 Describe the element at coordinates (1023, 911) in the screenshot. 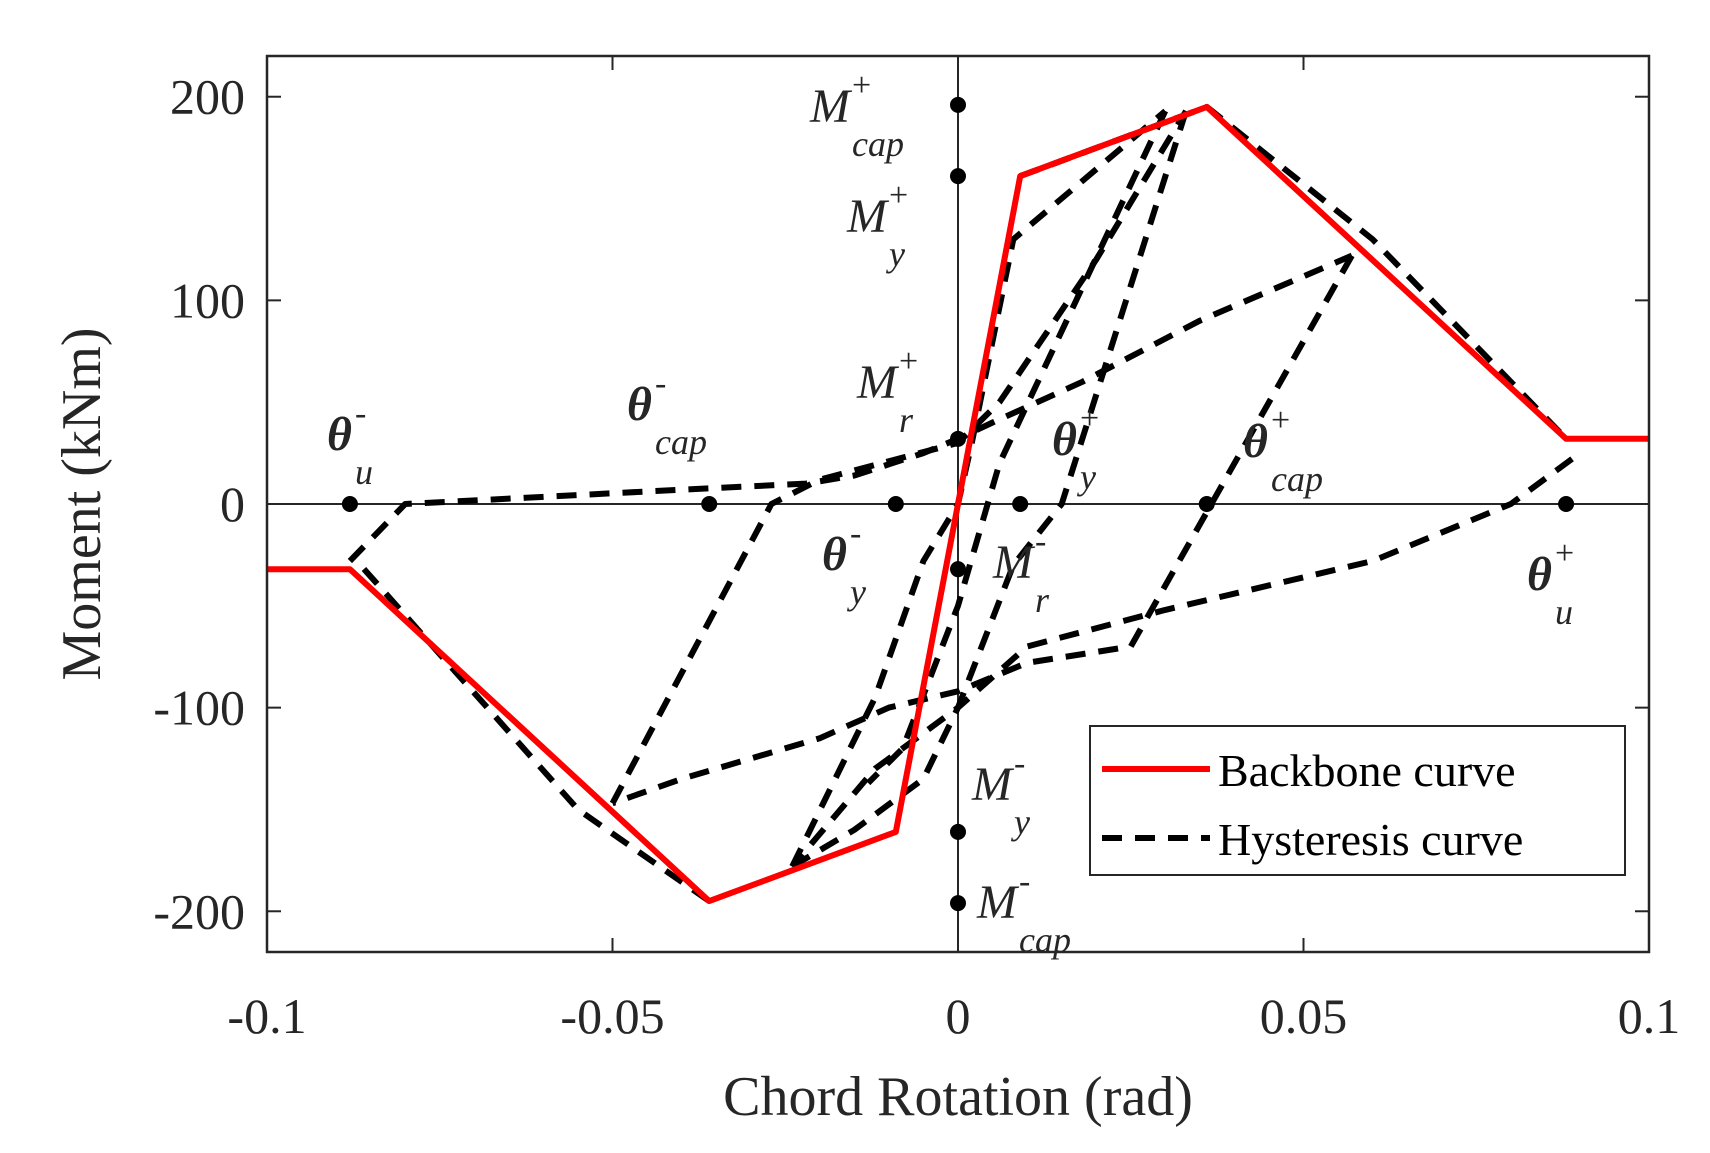

I see `annotation-m-cap-neg: M - cap` at that location.